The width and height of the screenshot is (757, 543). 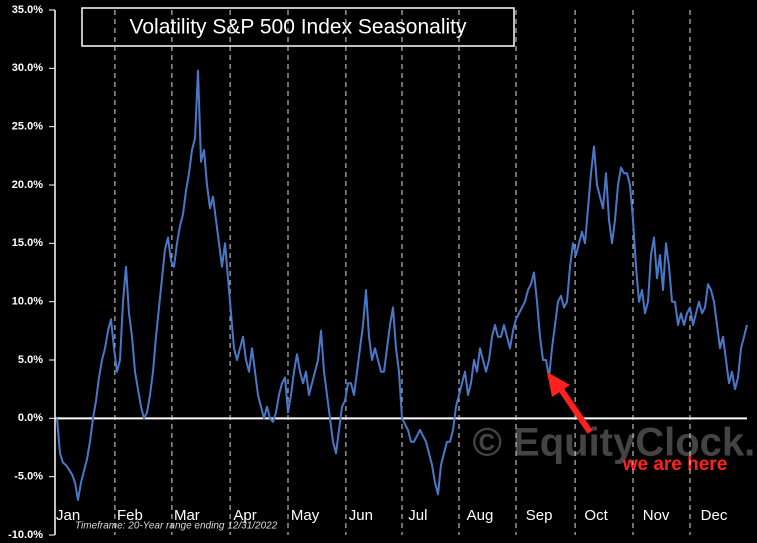 What do you see at coordinates (244, 515) in the screenshot?
I see `x-tick-label: Apr` at bounding box center [244, 515].